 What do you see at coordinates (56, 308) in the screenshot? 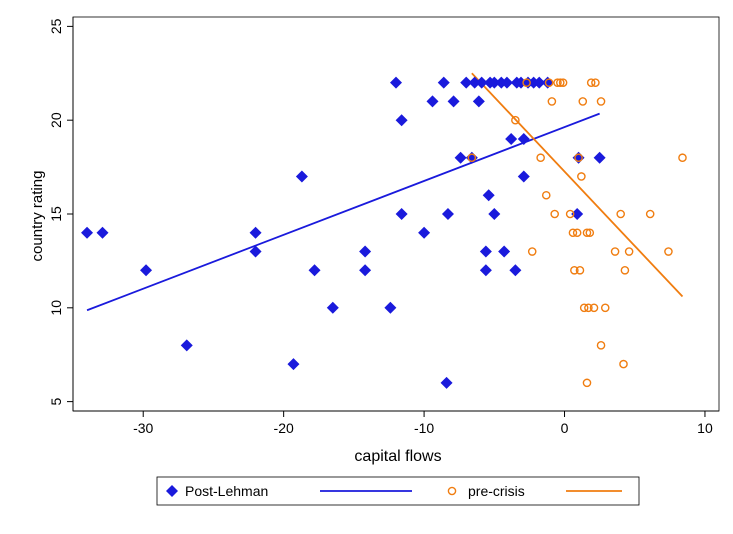
I see `y-tick-label: 10` at bounding box center [56, 308].